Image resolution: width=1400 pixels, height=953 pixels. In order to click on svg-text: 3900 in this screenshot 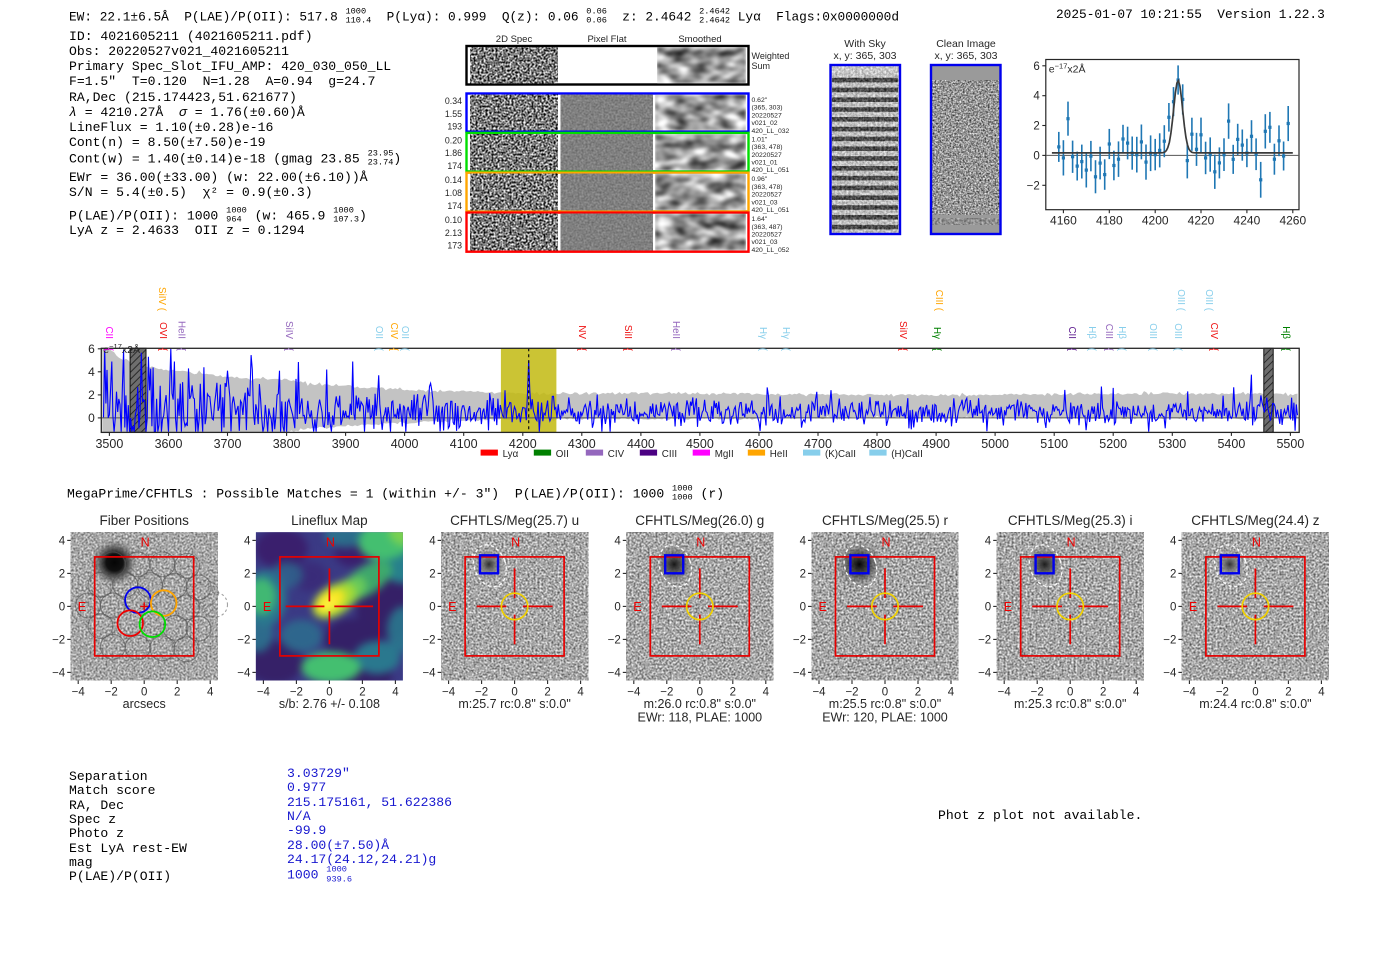, I will do `click(346, 444)`.